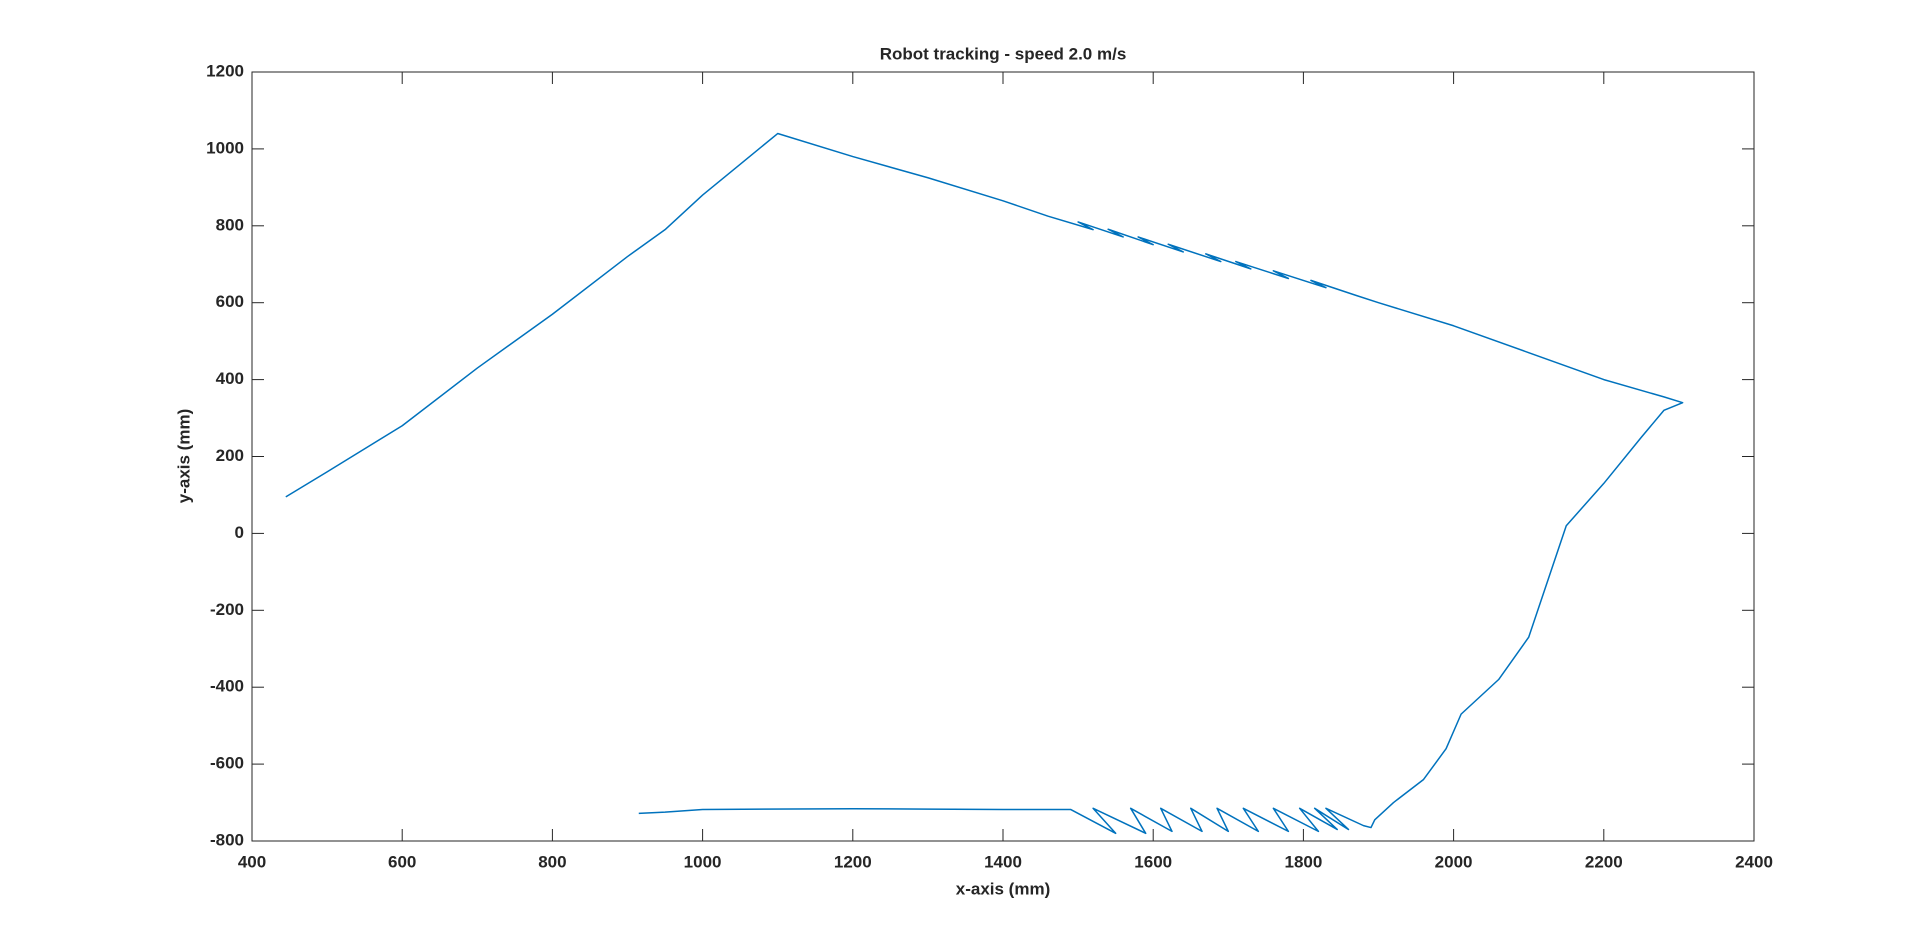  Describe the element at coordinates (1153, 861) in the screenshot. I see `x-tick-label: 1600` at that location.